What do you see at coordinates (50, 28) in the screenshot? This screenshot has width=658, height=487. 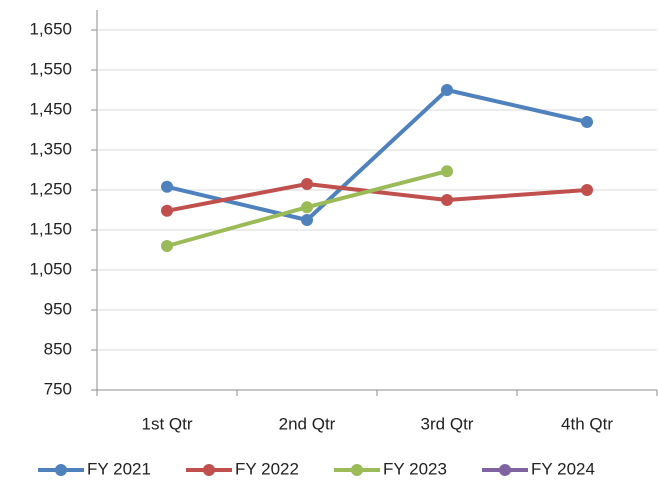 I see `y-tick-label: 1,650` at bounding box center [50, 28].